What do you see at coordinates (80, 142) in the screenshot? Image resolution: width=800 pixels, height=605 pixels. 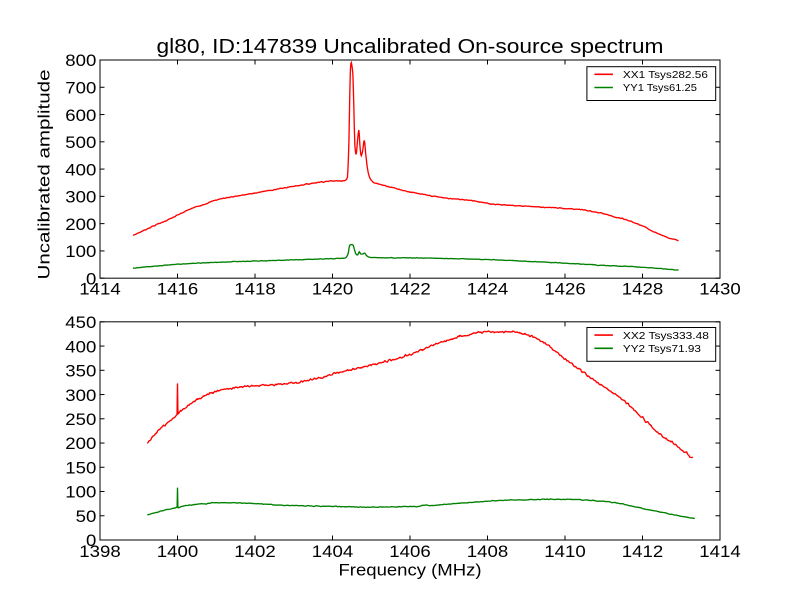 I see `svg-text: 500` at bounding box center [80, 142].